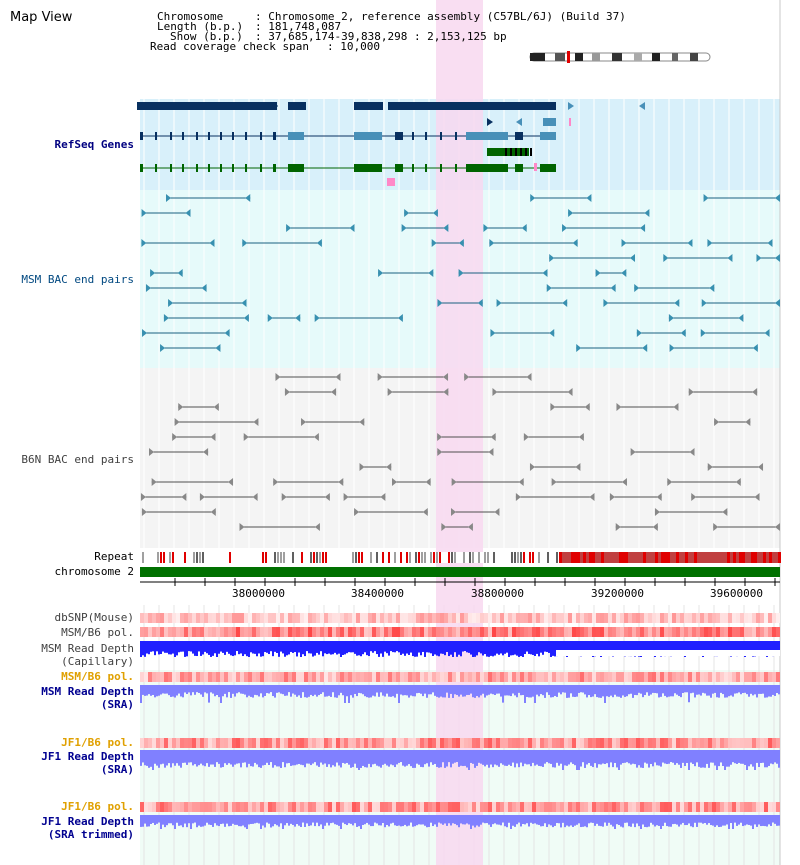  Describe the element at coordinates (77, 459) in the screenshot. I see `track-label-b6n-bac: B6N BAC end pairs` at that location.